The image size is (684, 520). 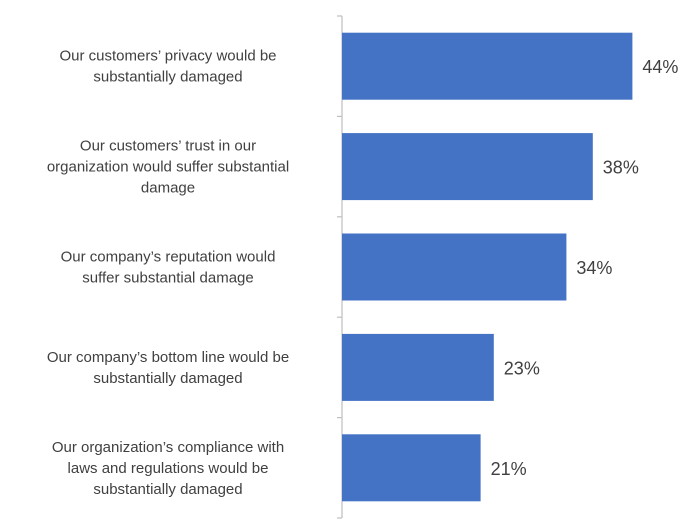 I want to click on category-label-line: Our customers’ trust in our, so click(x=168, y=146).